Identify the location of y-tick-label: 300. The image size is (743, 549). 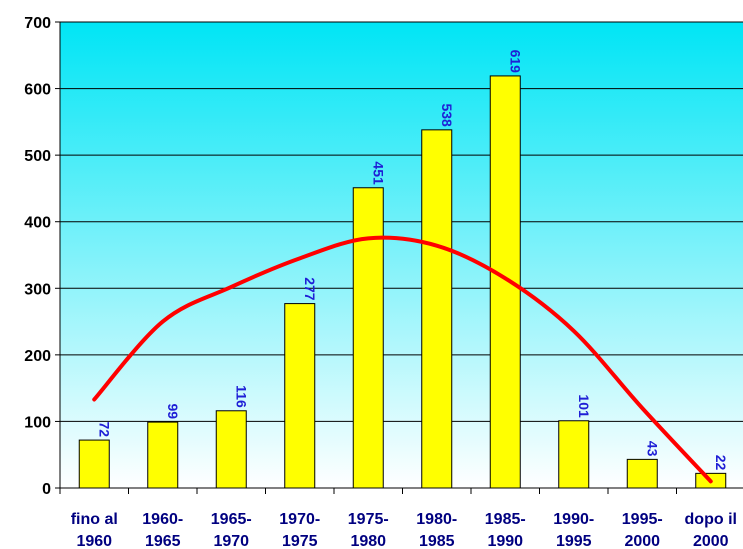
(37, 289).